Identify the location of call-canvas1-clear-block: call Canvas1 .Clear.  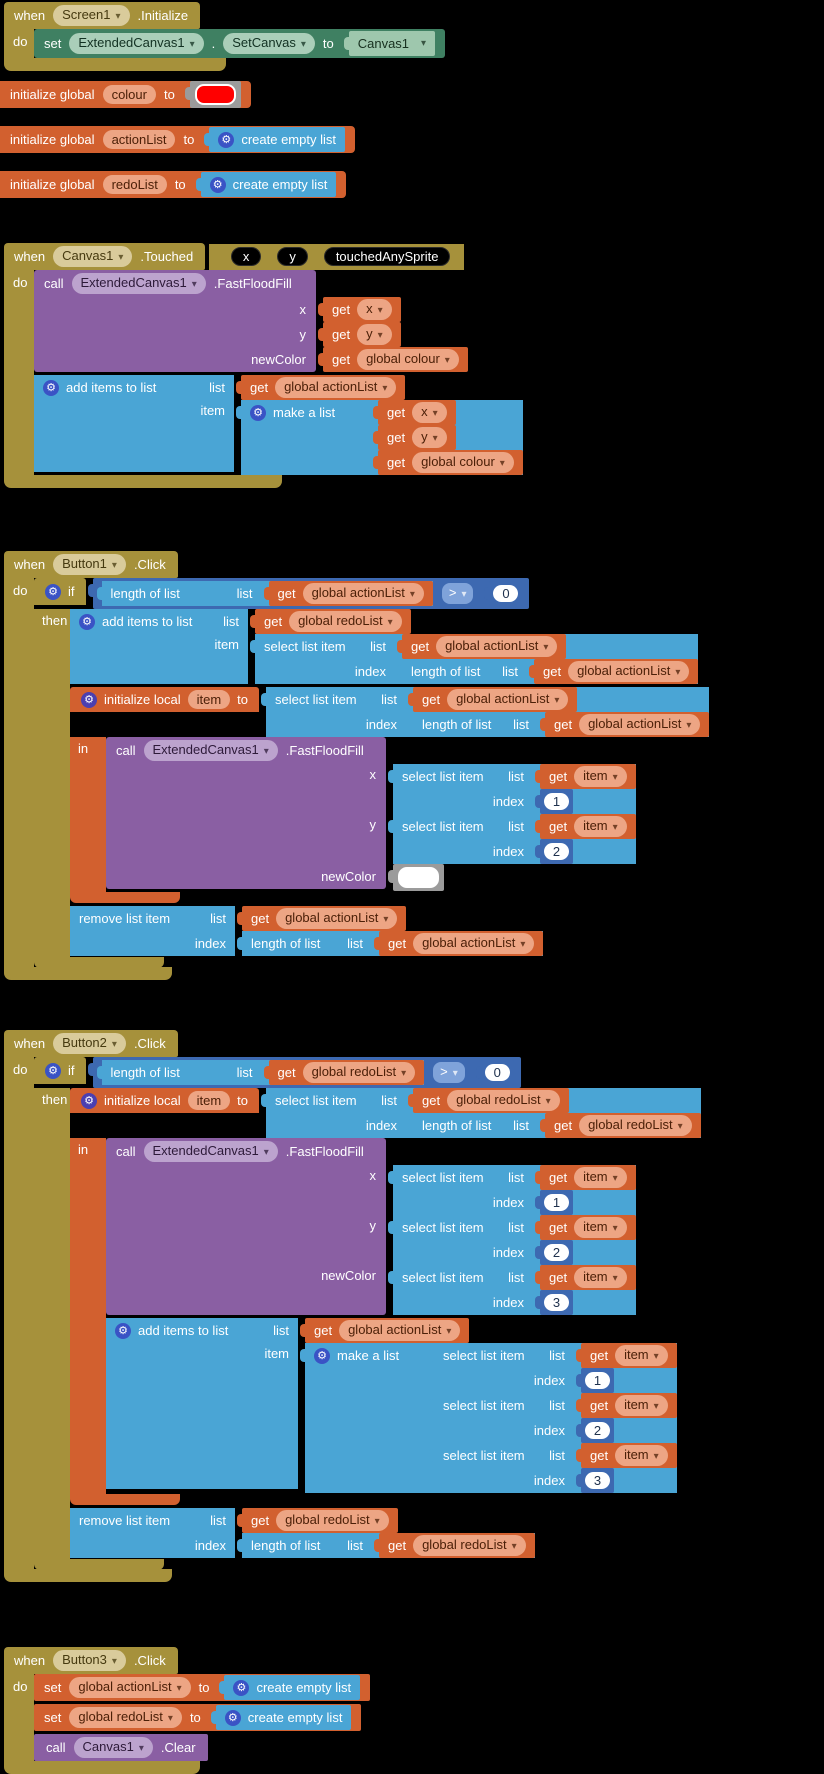
(121, 1747).